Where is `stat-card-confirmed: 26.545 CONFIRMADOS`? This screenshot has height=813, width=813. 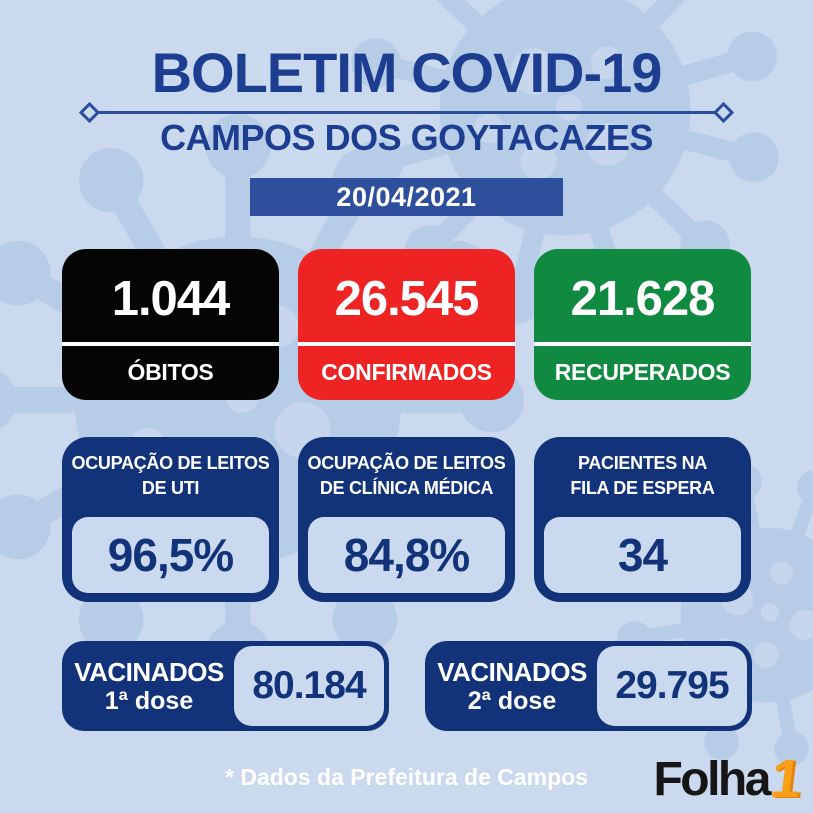 stat-card-confirmed: 26.545 CONFIRMADOS is located at coordinates (406, 324).